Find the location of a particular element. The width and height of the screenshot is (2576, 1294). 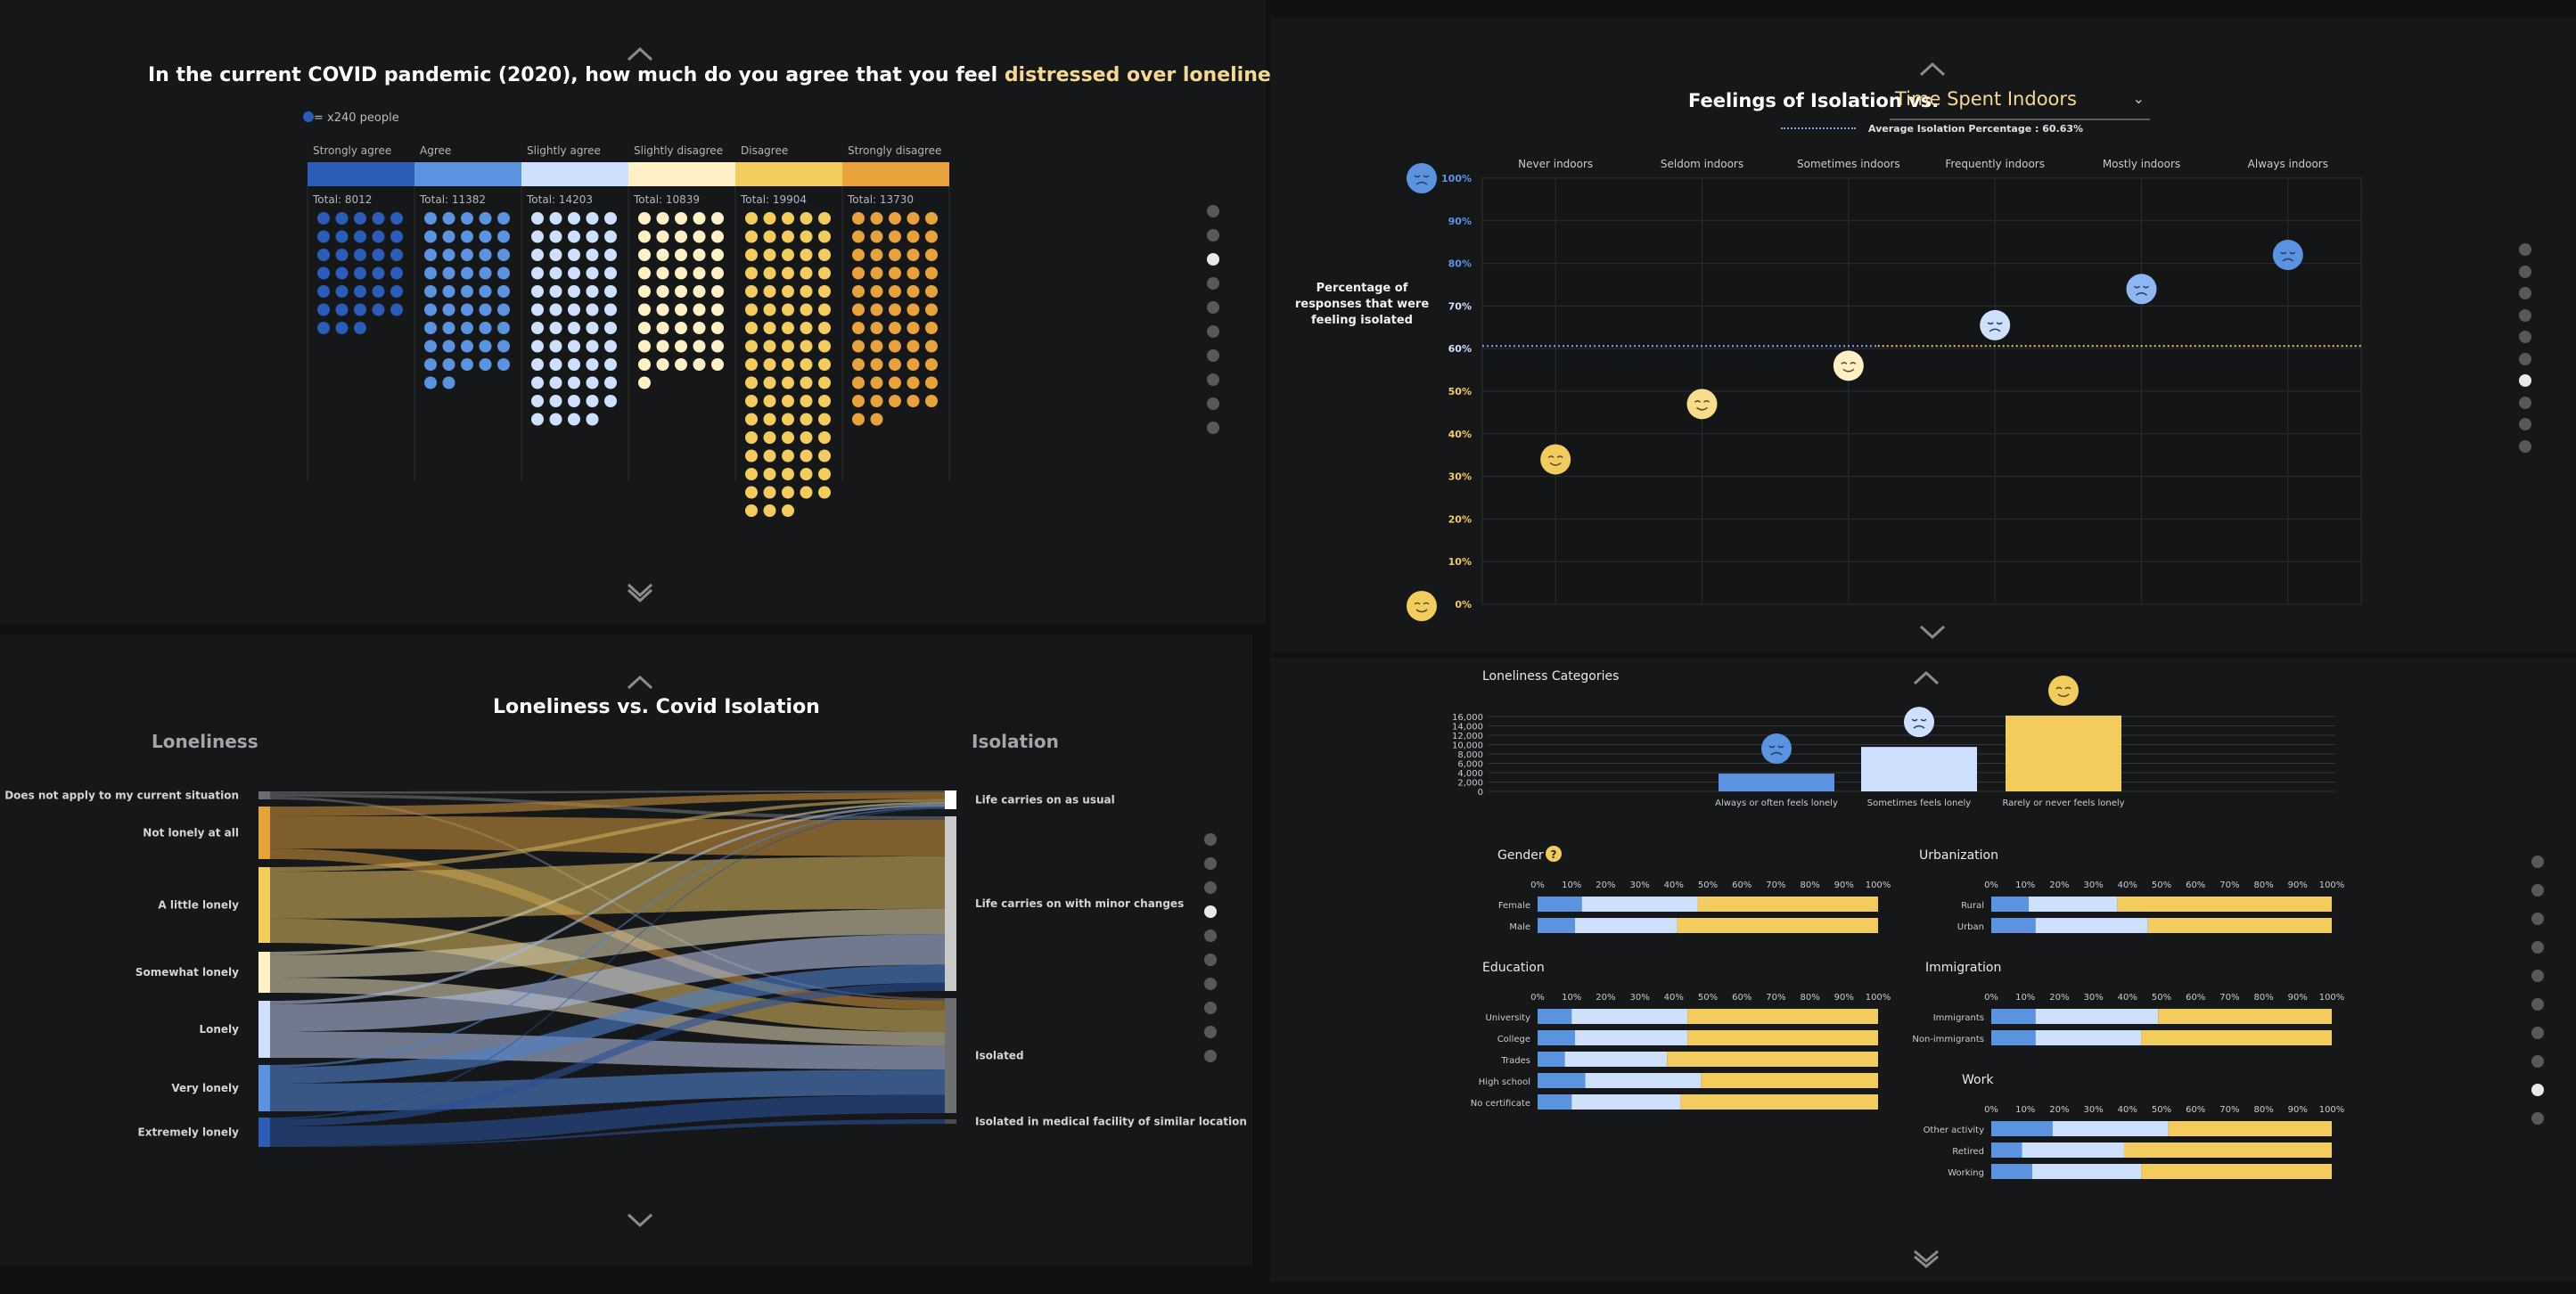

indoors-dropdown: Time Spent Indoors ⌄ is located at coordinates (2020, 103).